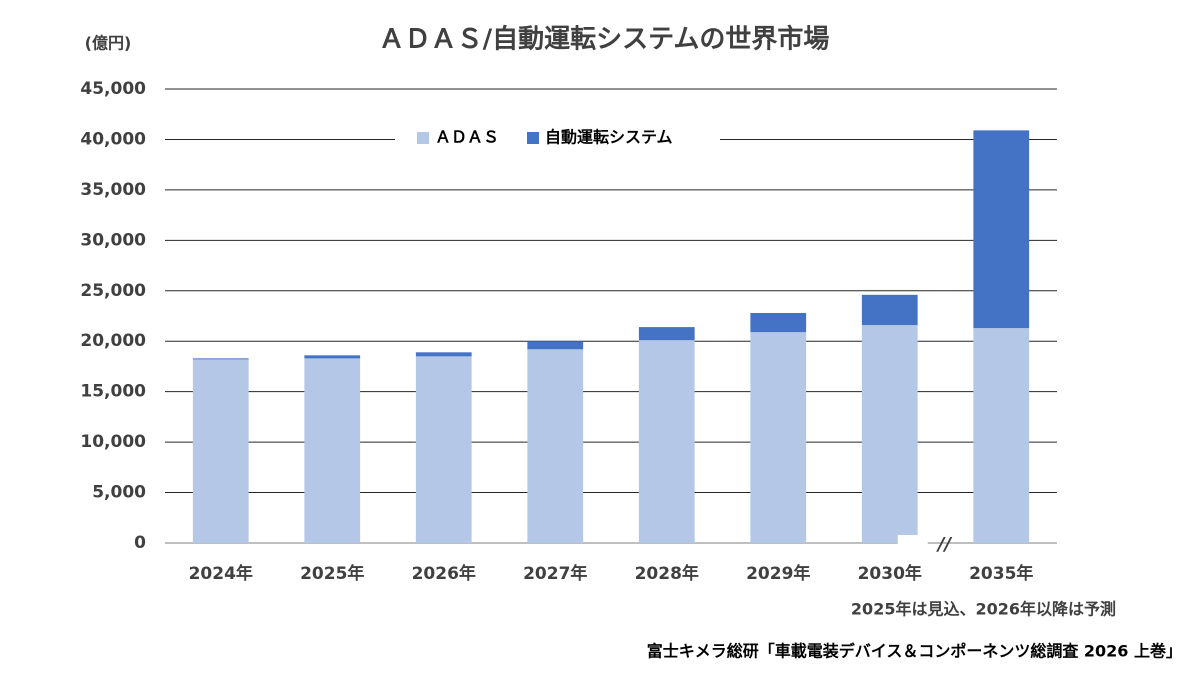 This screenshot has height=675, width=1200. What do you see at coordinates (467, 137) in the screenshot?
I see `legend-label: ＡＤＡＳ` at bounding box center [467, 137].